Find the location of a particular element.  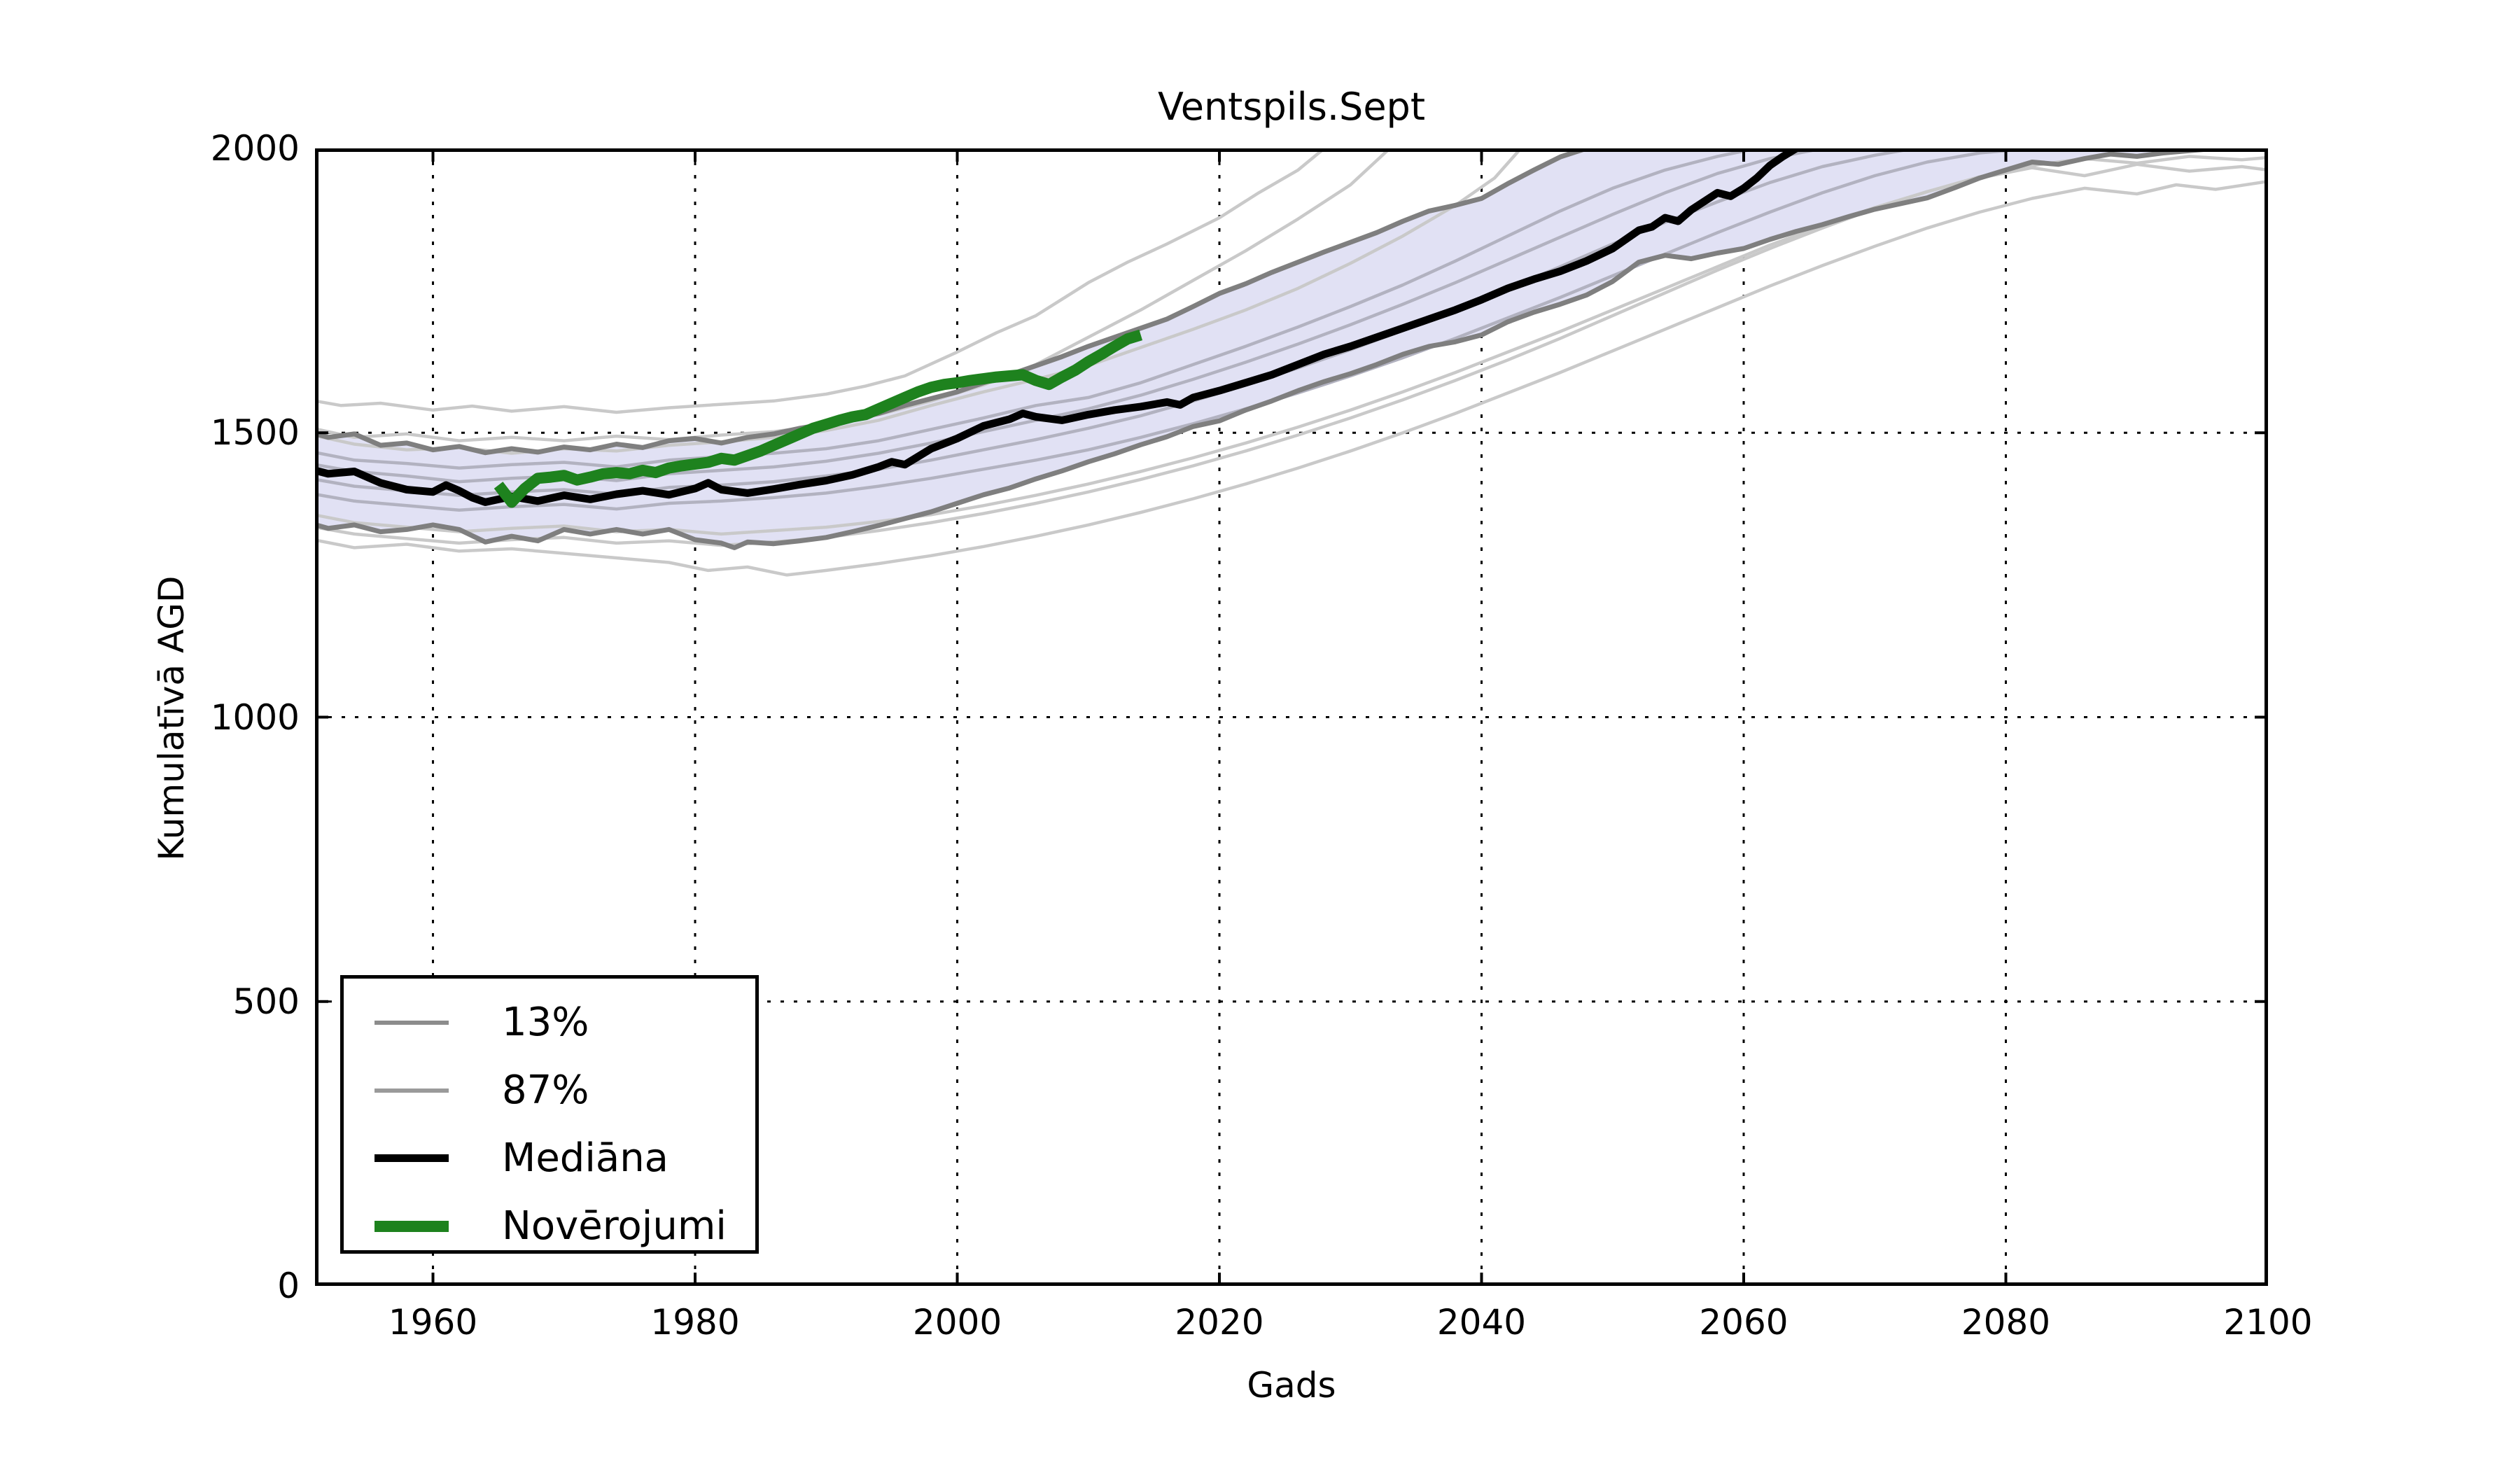

legend-item: Mediāna is located at coordinates (549, 1158).